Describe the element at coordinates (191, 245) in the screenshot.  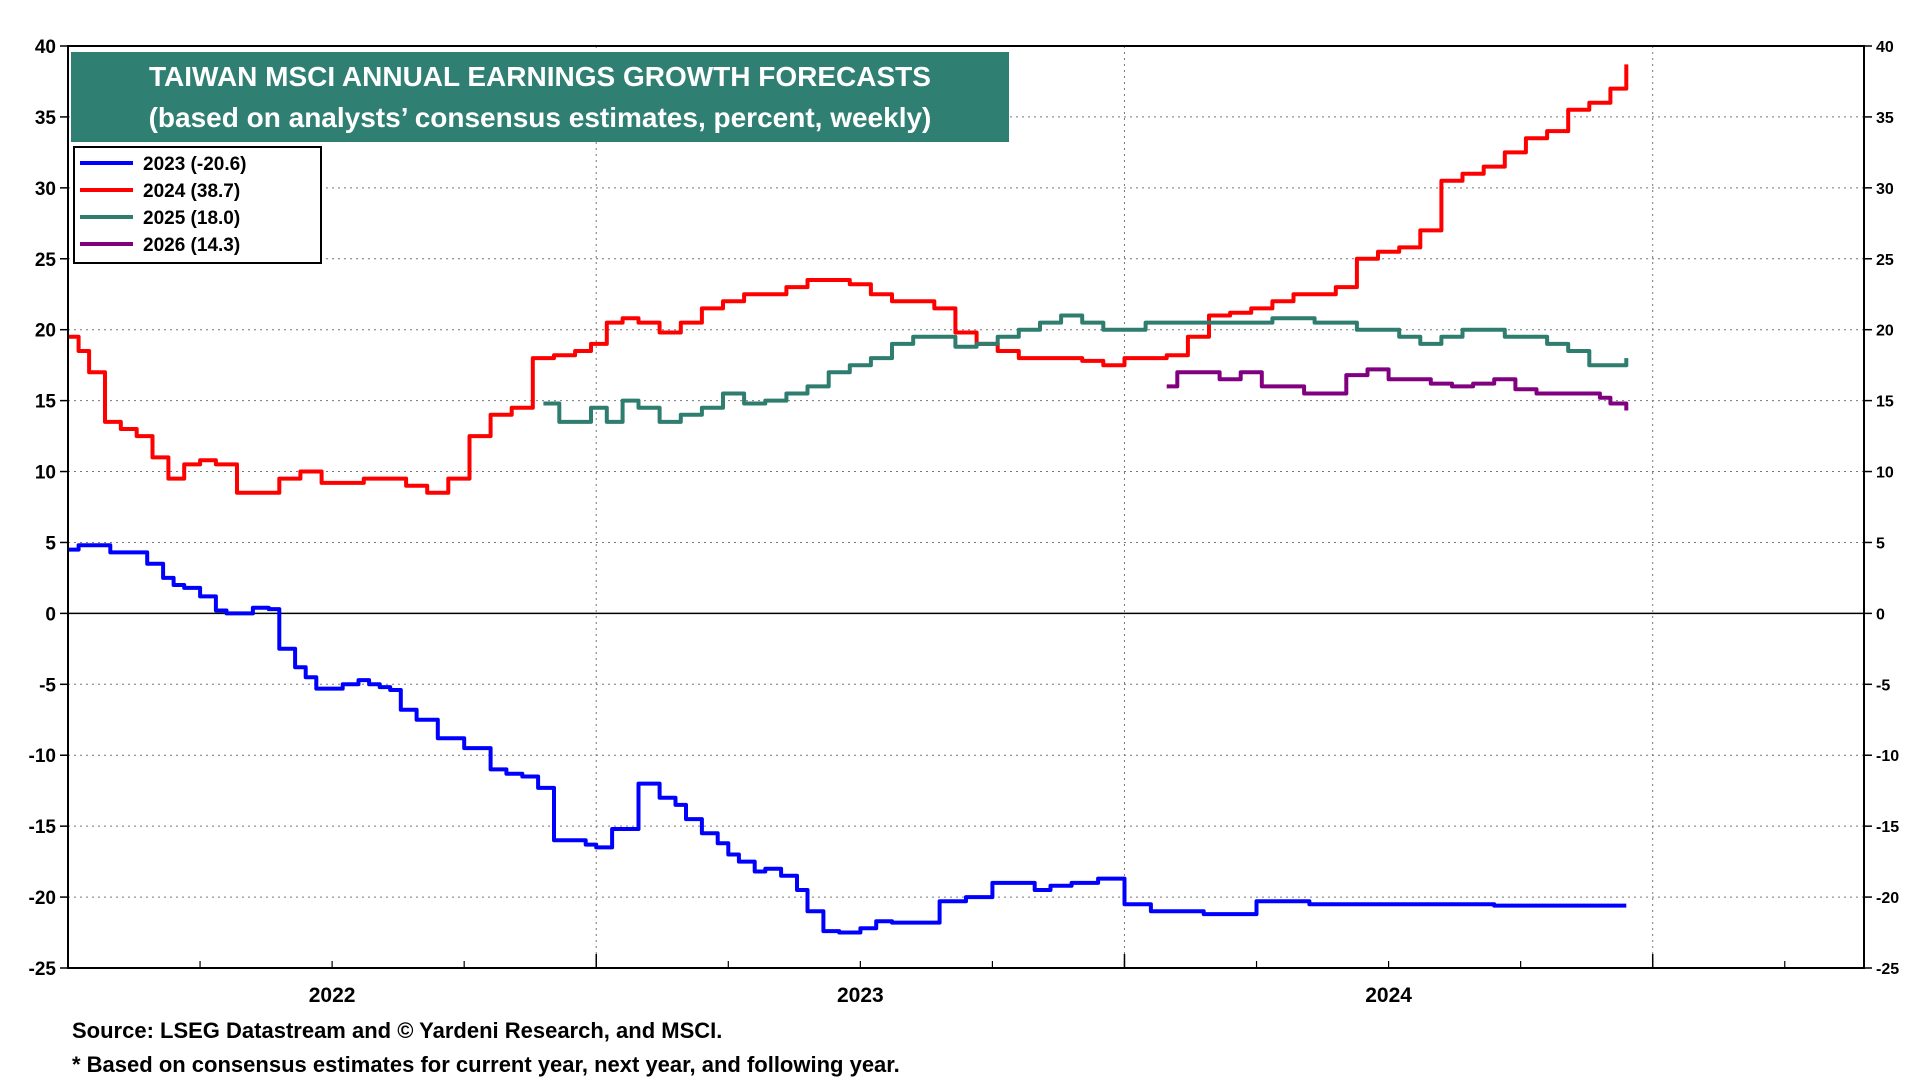
I see `legend-label: 2026 (14.3)` at that location.